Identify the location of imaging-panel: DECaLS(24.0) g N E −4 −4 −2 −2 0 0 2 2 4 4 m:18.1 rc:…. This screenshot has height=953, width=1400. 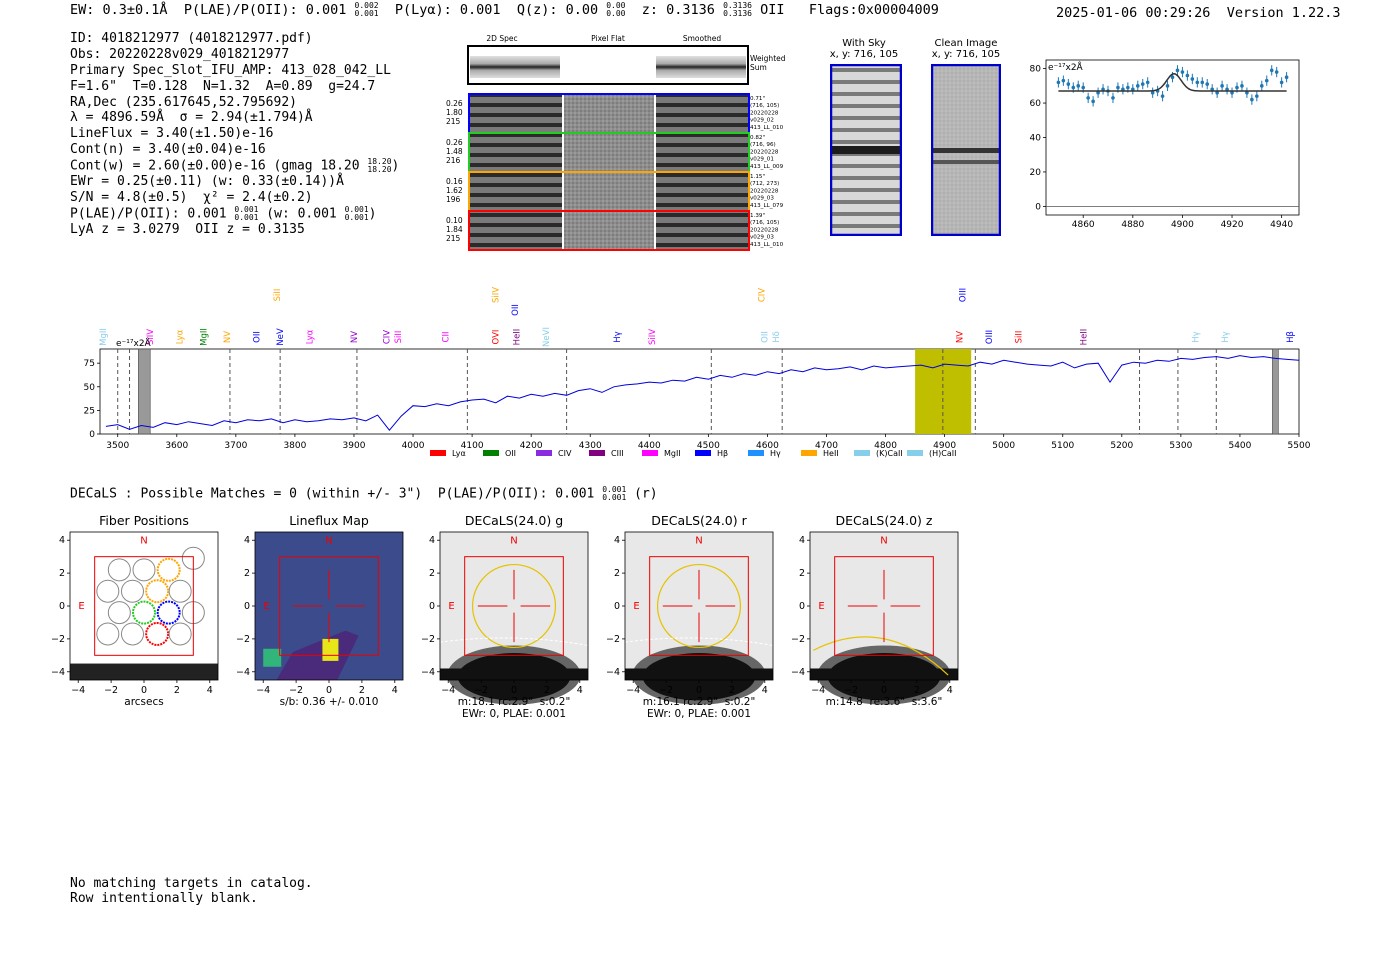
(515, 620).